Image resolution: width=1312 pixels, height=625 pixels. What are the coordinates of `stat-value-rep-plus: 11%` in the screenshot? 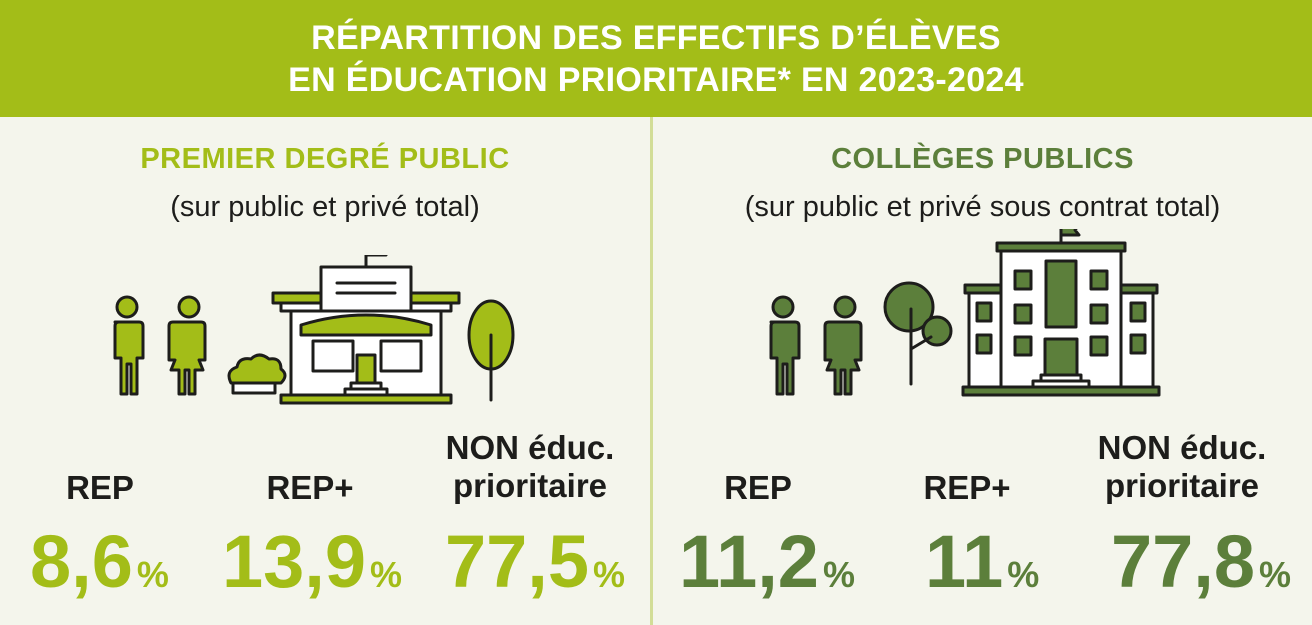 It's located at (982, 561).